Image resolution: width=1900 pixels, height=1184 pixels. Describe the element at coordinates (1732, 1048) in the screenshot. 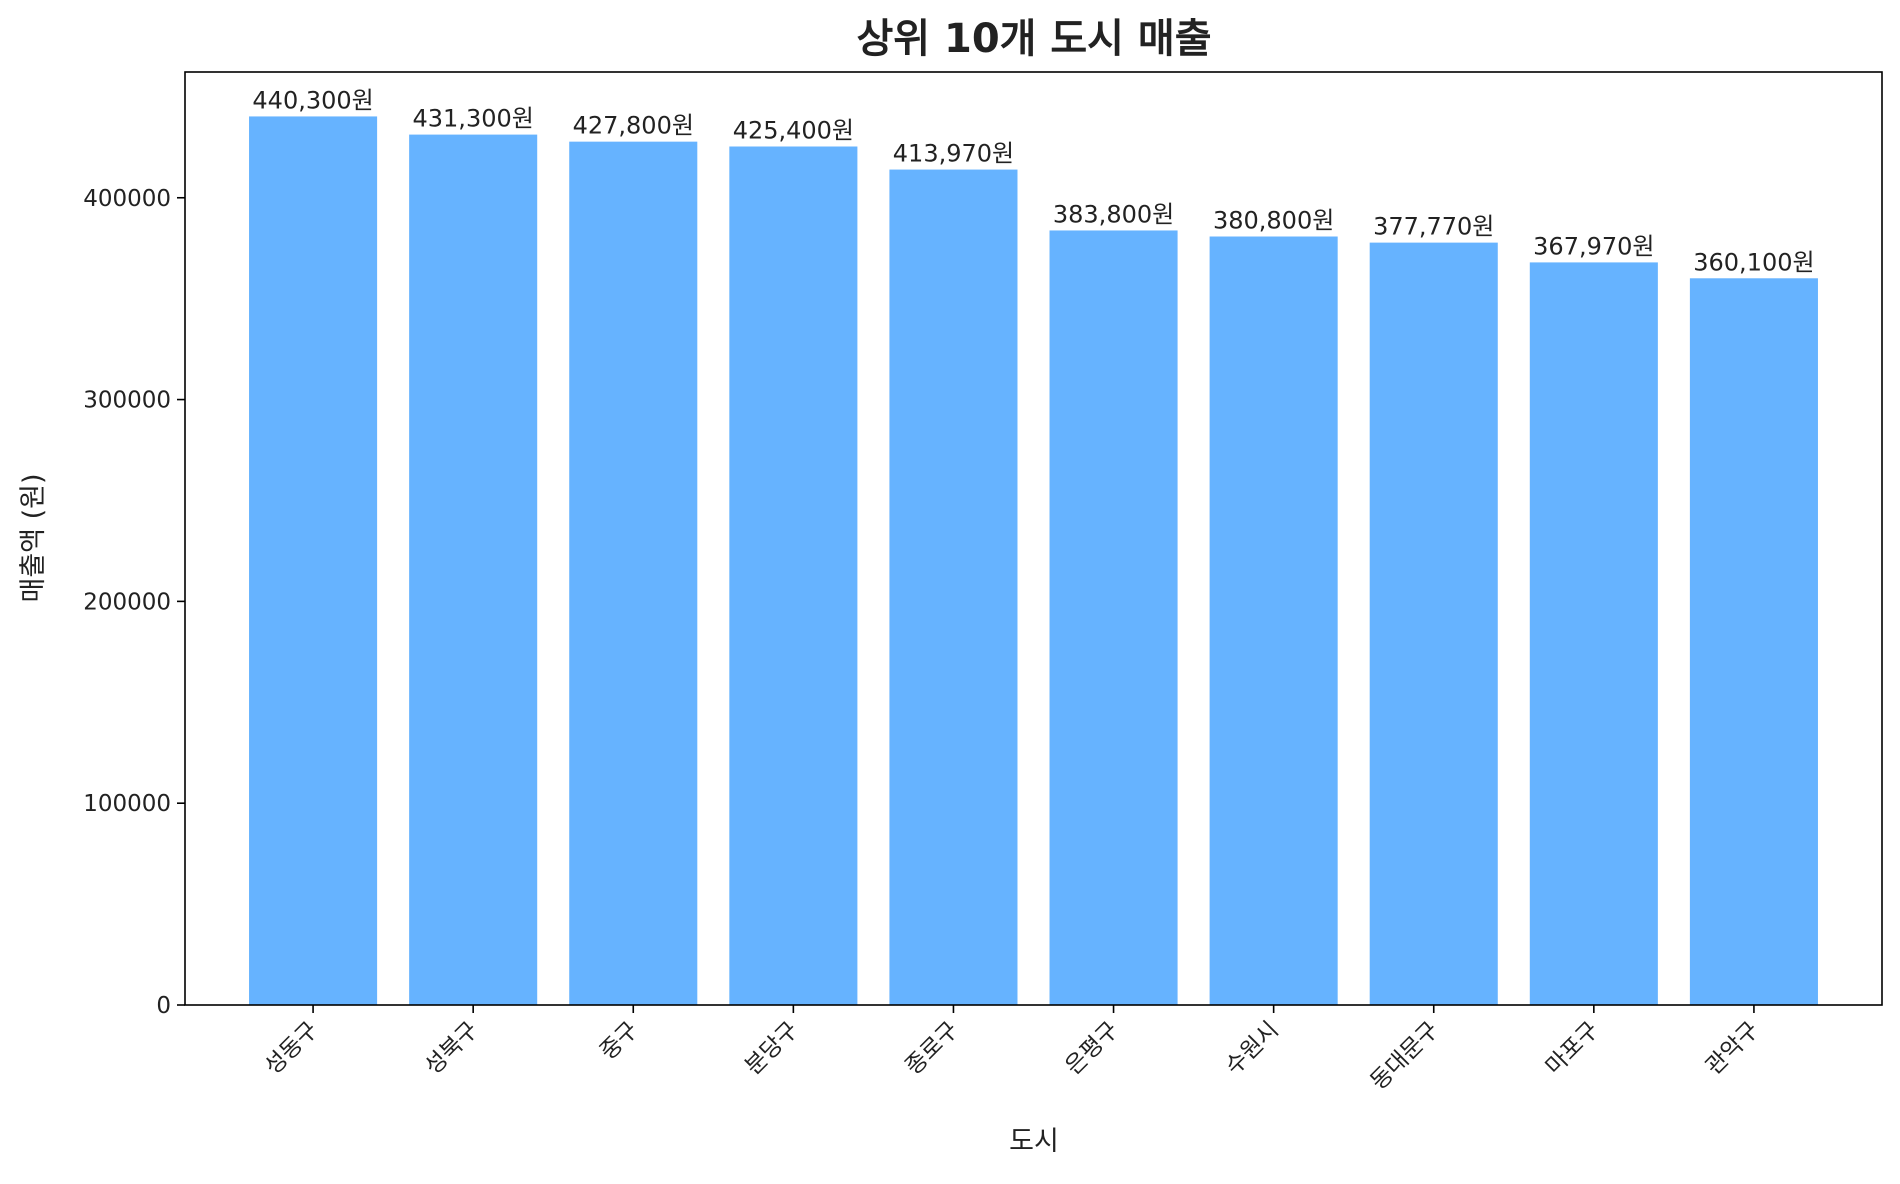

I see `x-tick-label-10: 관악구` at that location.